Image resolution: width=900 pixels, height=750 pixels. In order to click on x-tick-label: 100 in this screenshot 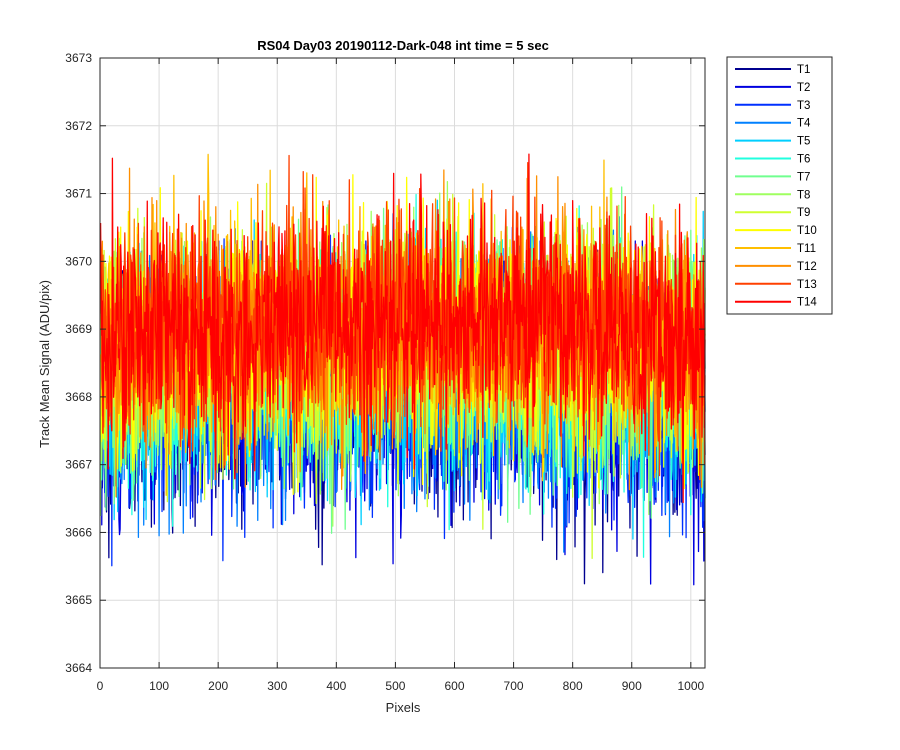, I will do `click(159, 686)`.